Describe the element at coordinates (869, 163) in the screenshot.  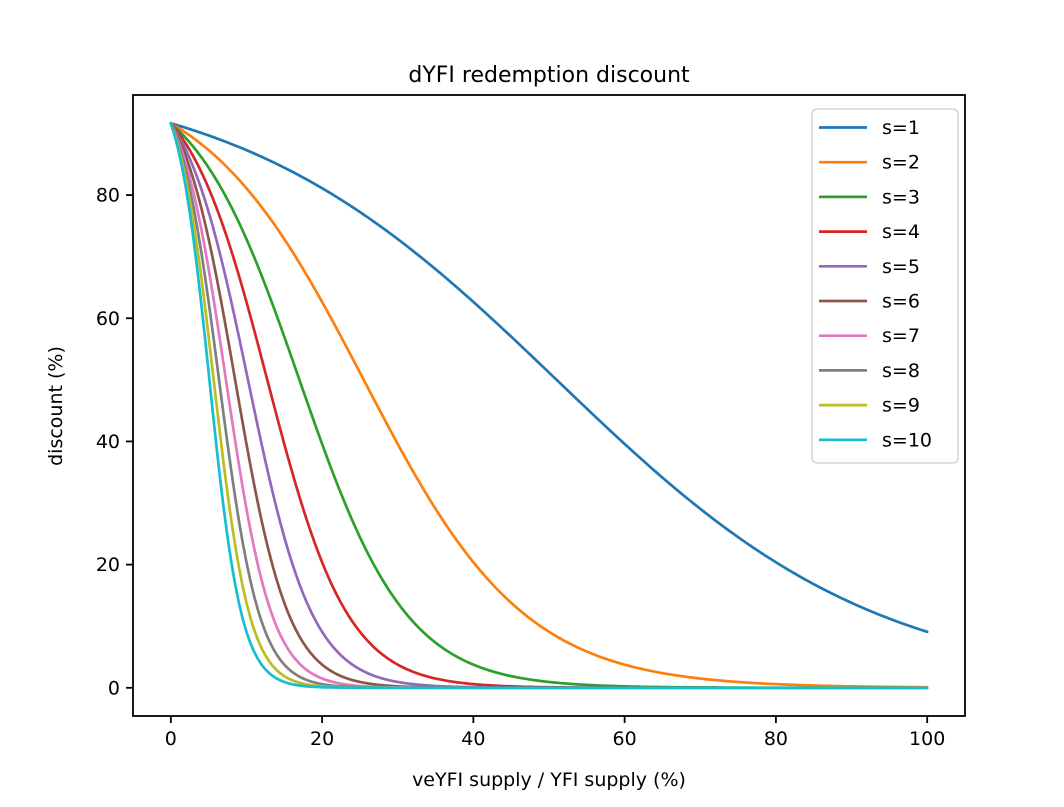
I see `legend-entry-s=2: s=2` at that location.